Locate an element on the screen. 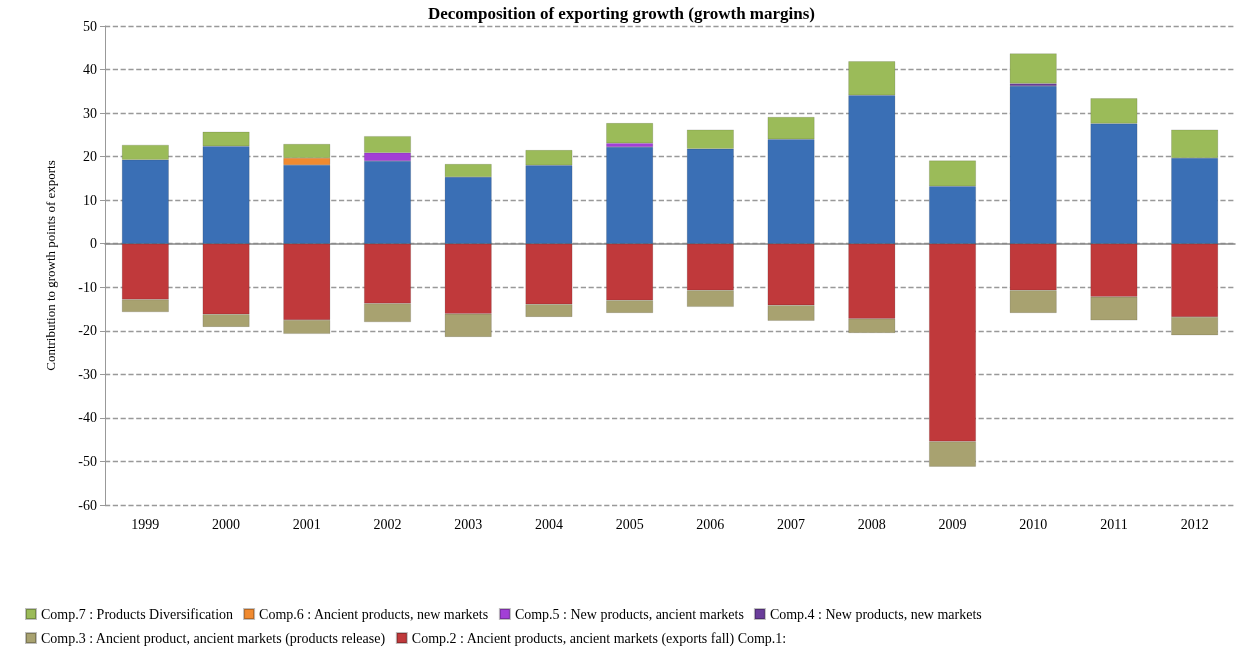 The width and height of the screenshot is (1243, 652). y-tick-label: -30 is located at coordinates (87, 374).